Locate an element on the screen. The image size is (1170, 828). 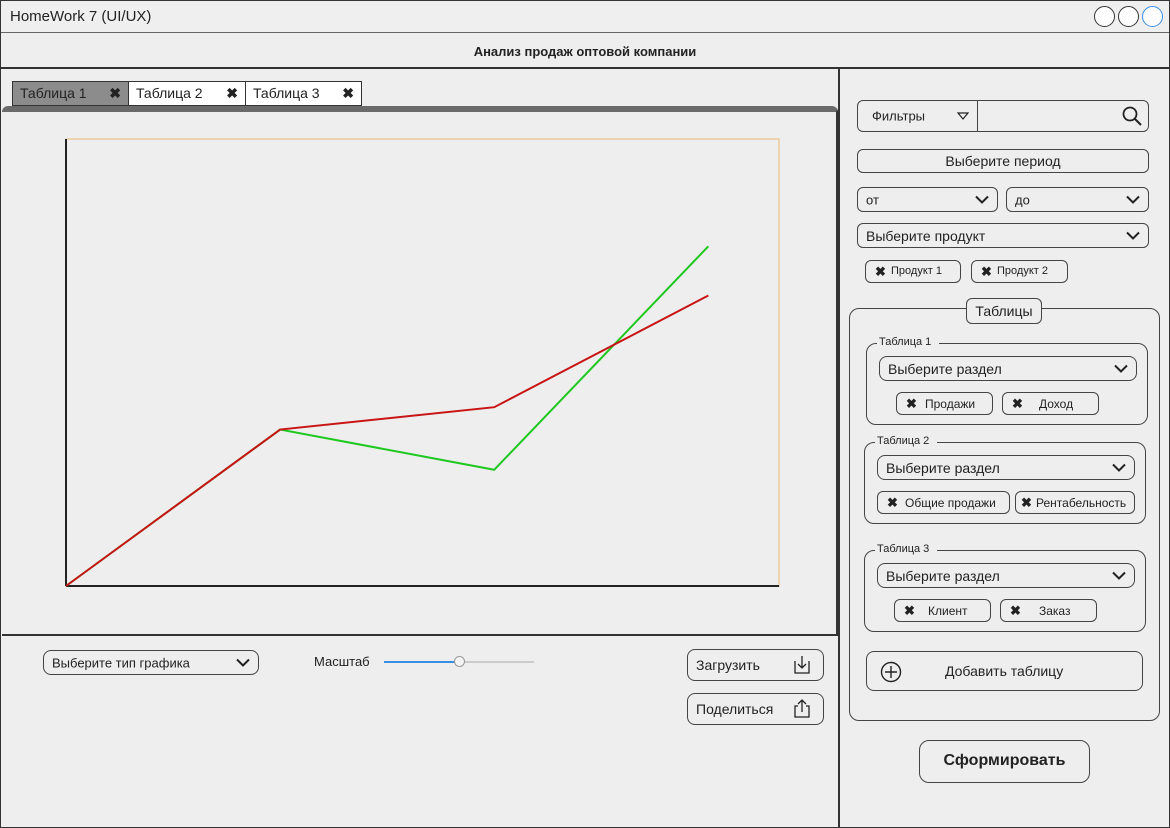
tables-title-label: Таблицы is located at coordinates (1004, 311).